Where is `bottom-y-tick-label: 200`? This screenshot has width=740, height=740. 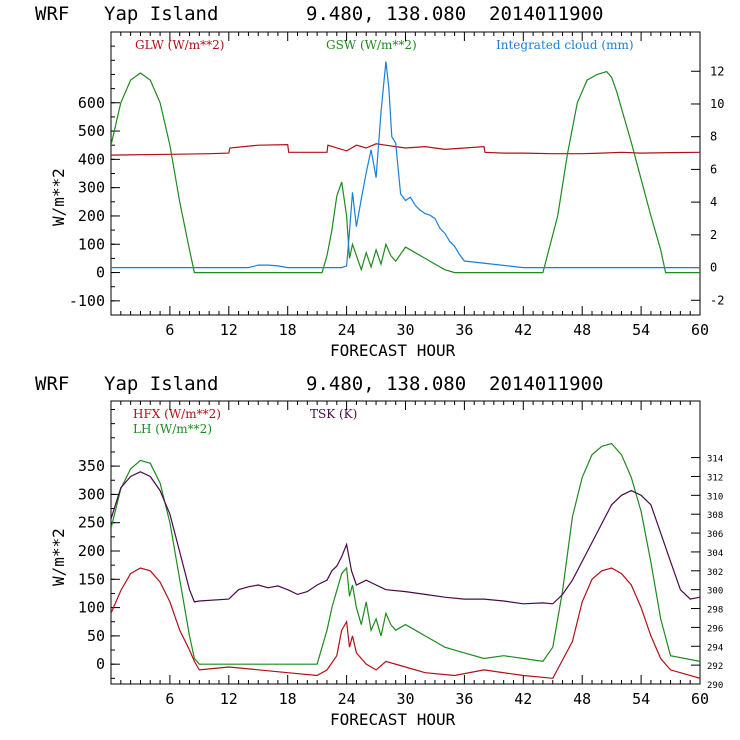 bottom-y-tick-label: 200 is located at coordinates (91, 551).